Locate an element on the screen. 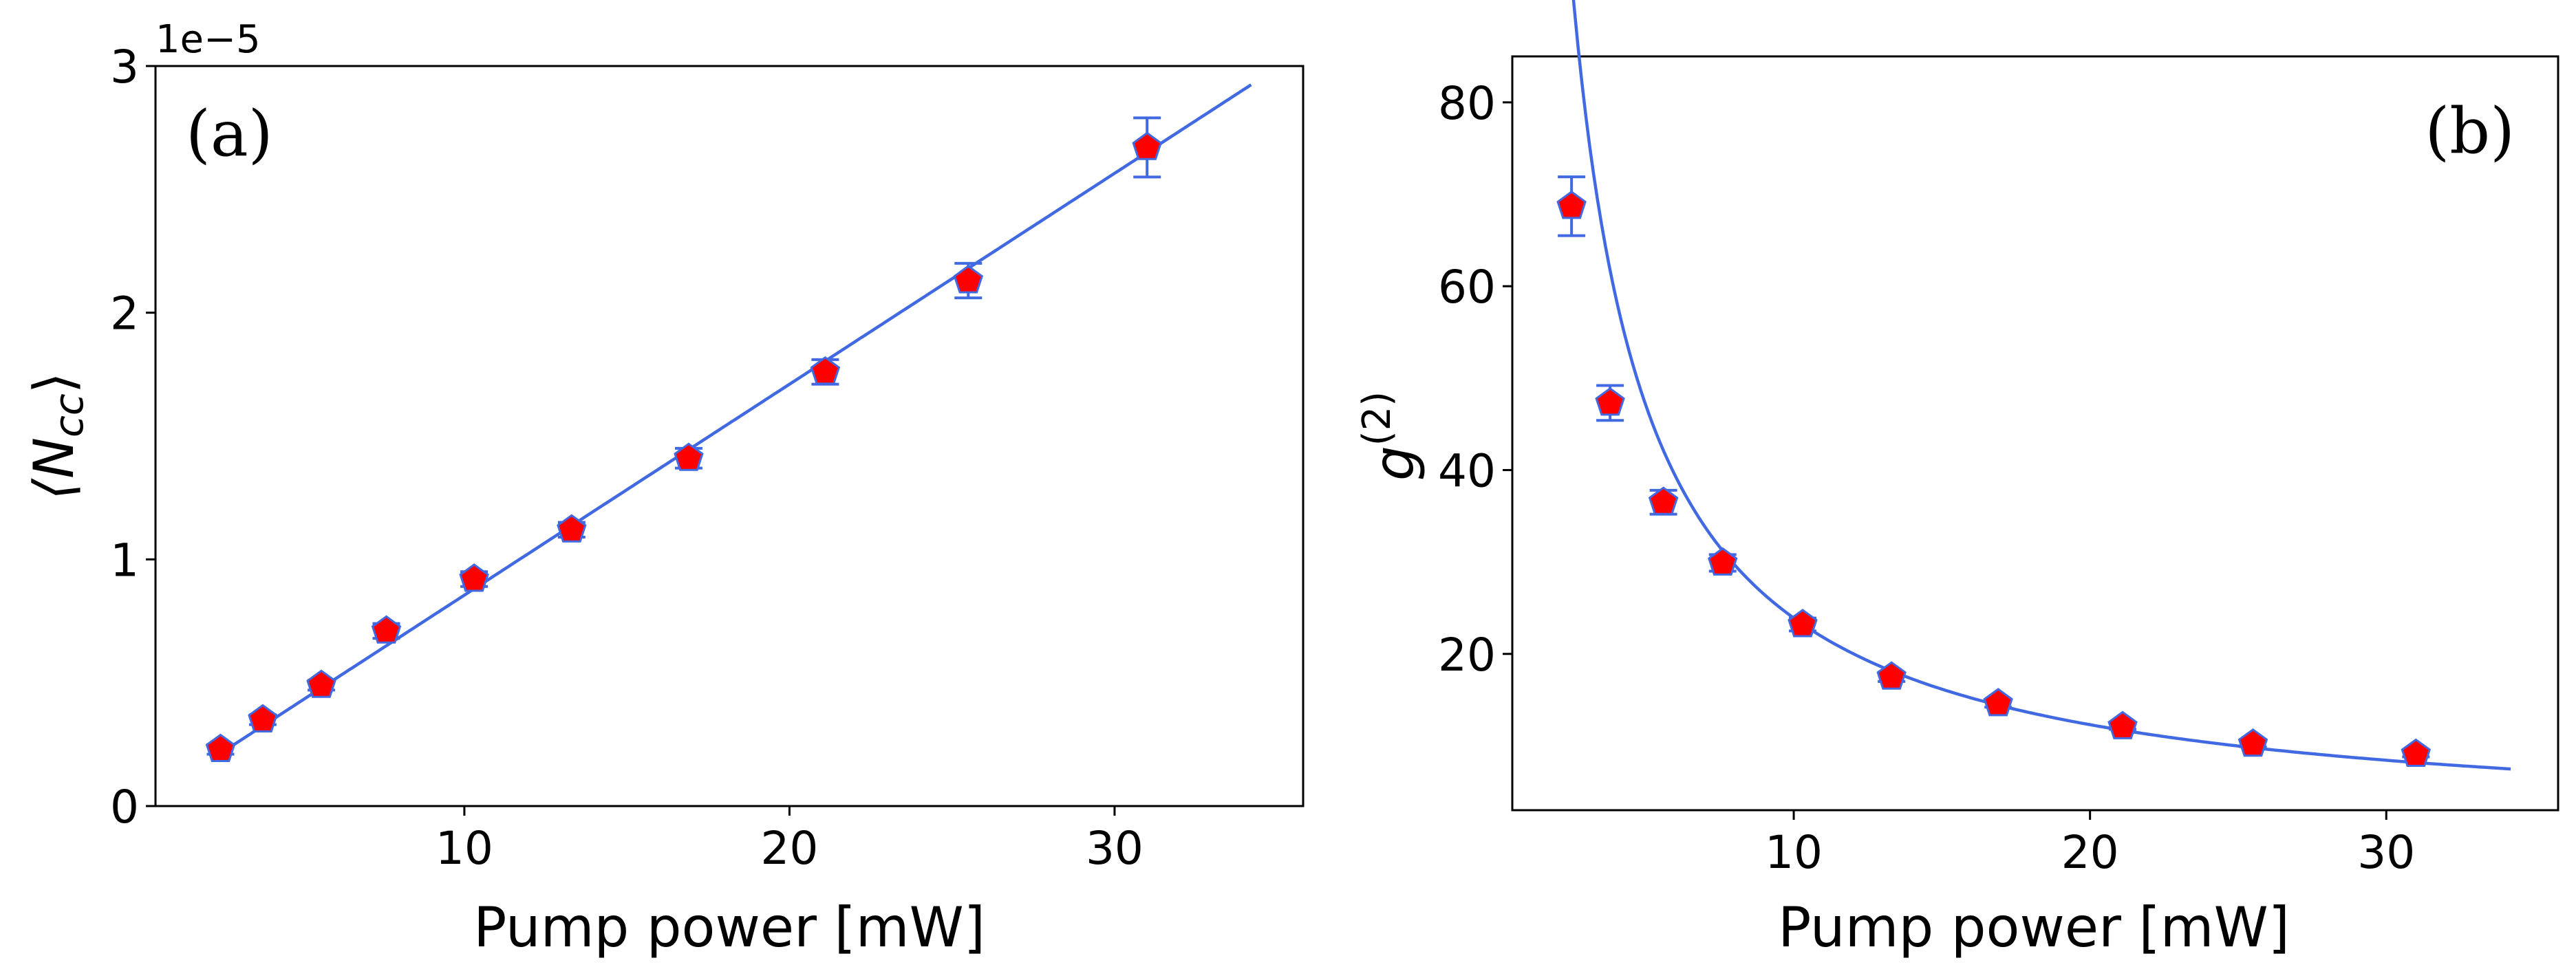  y-label-close-a: ⟩ is located at coordinates (54, 383).